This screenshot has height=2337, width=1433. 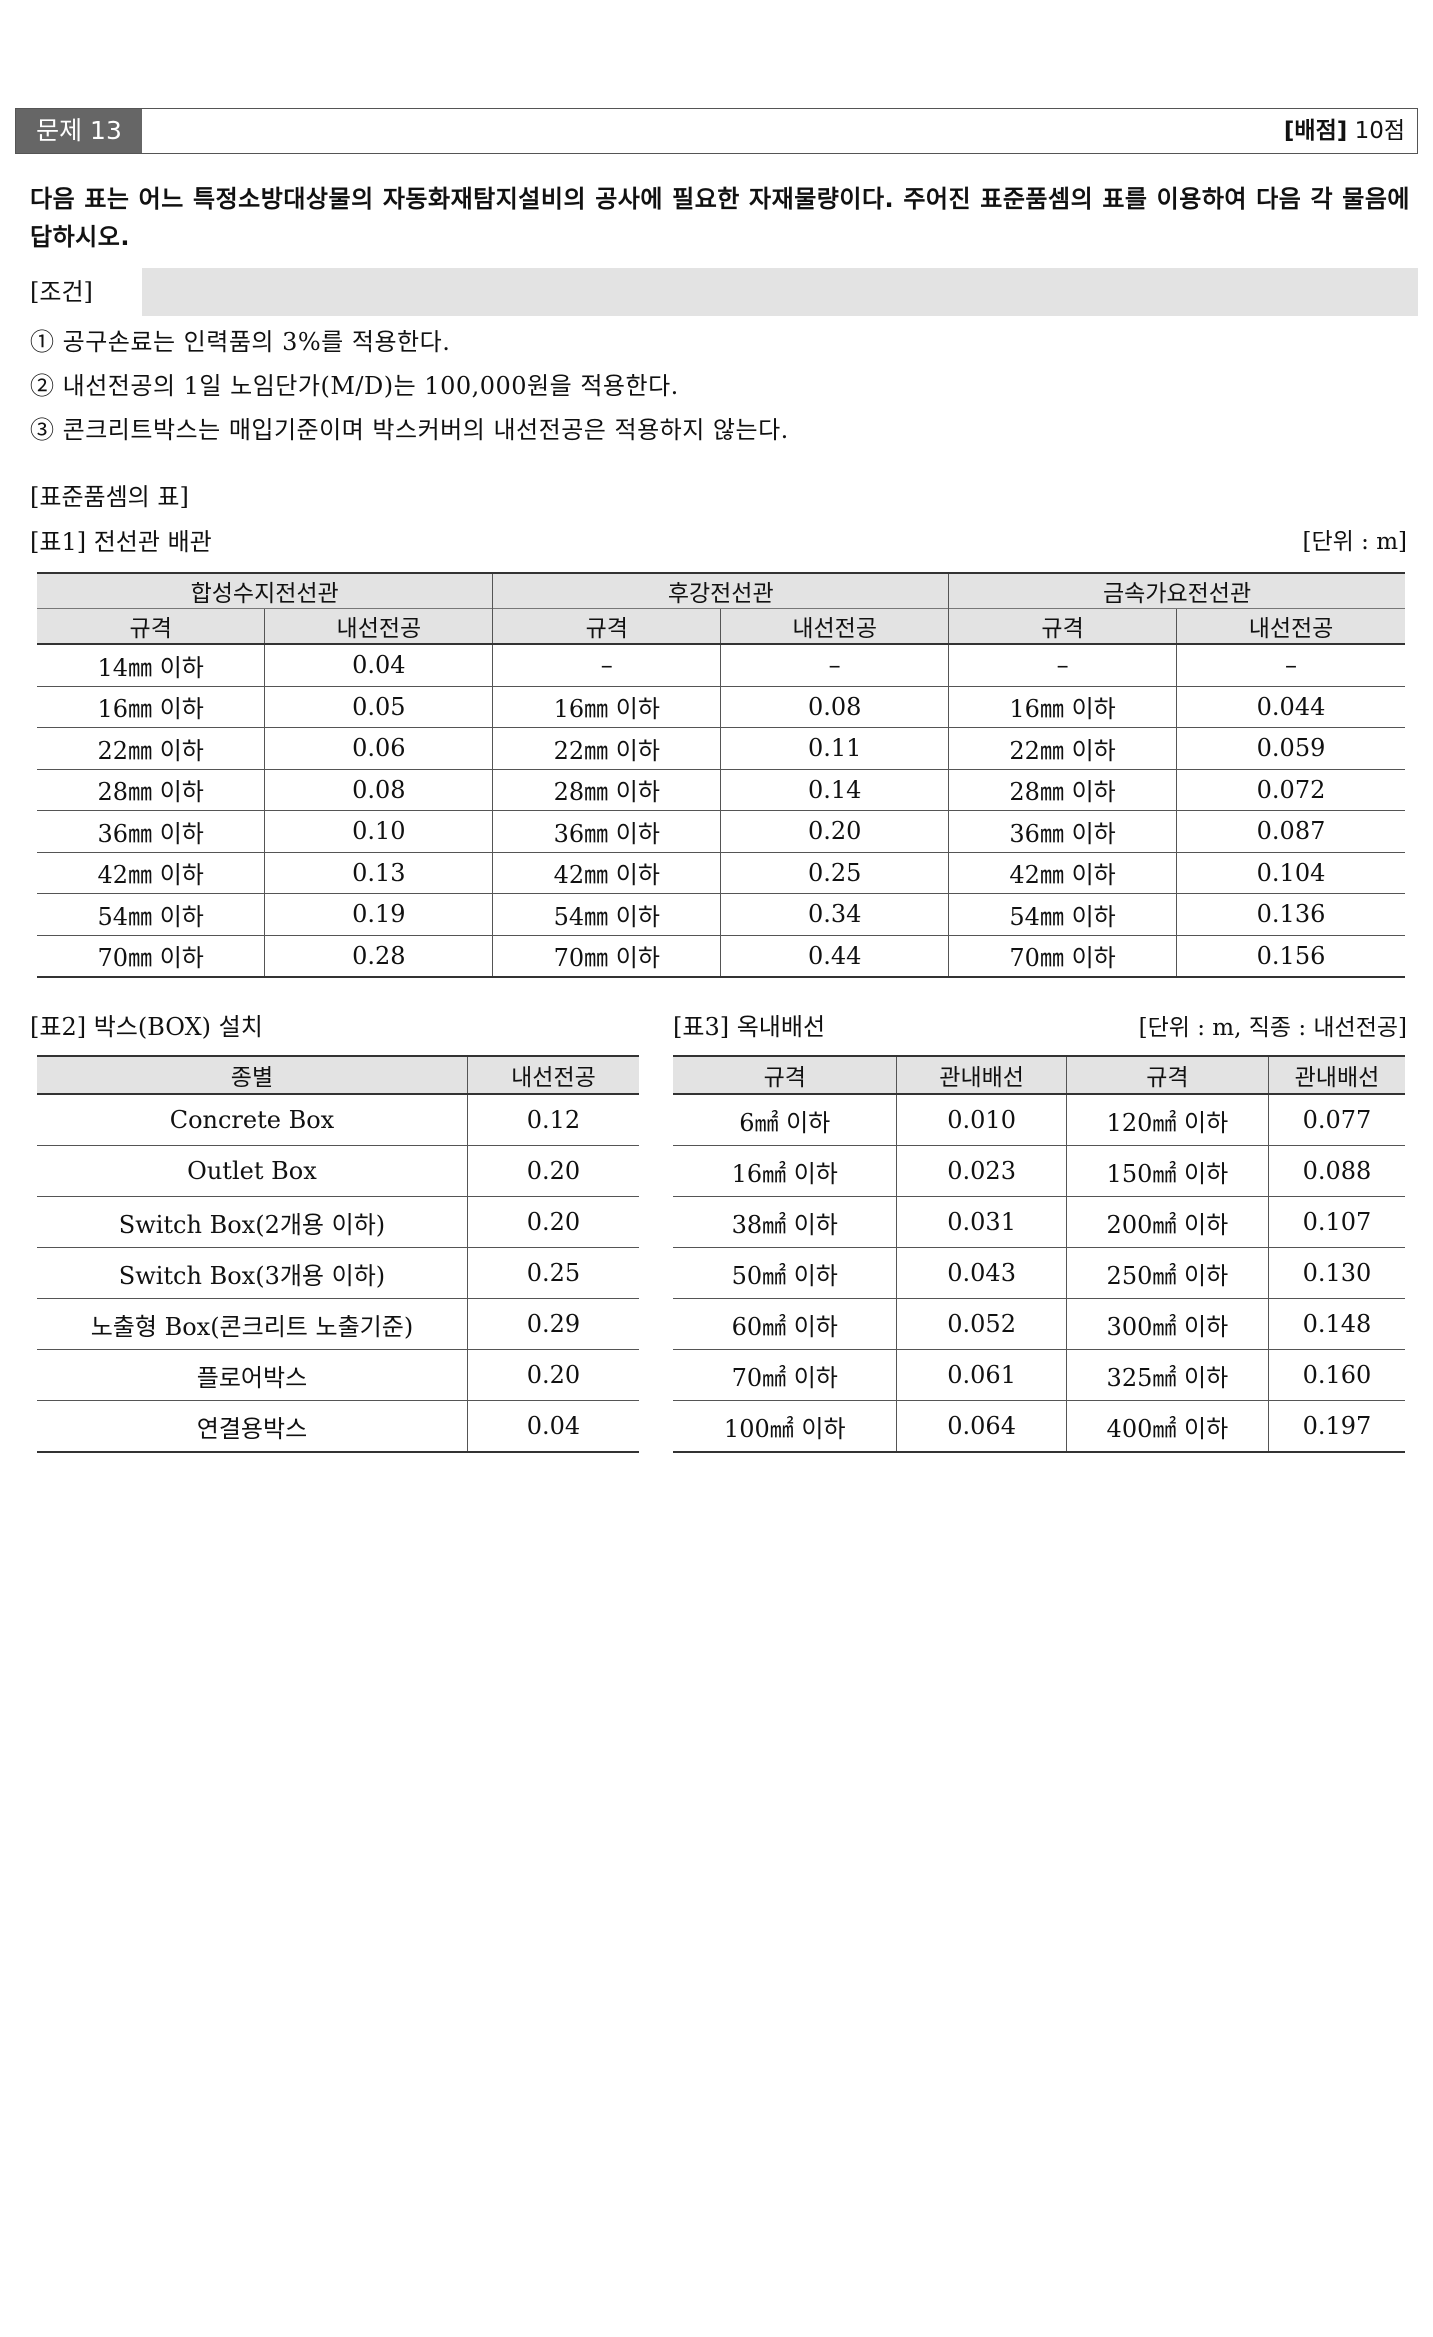 I want to click on table-cell: Switch Box(2개용 이하), so click(x=252, y=1222).